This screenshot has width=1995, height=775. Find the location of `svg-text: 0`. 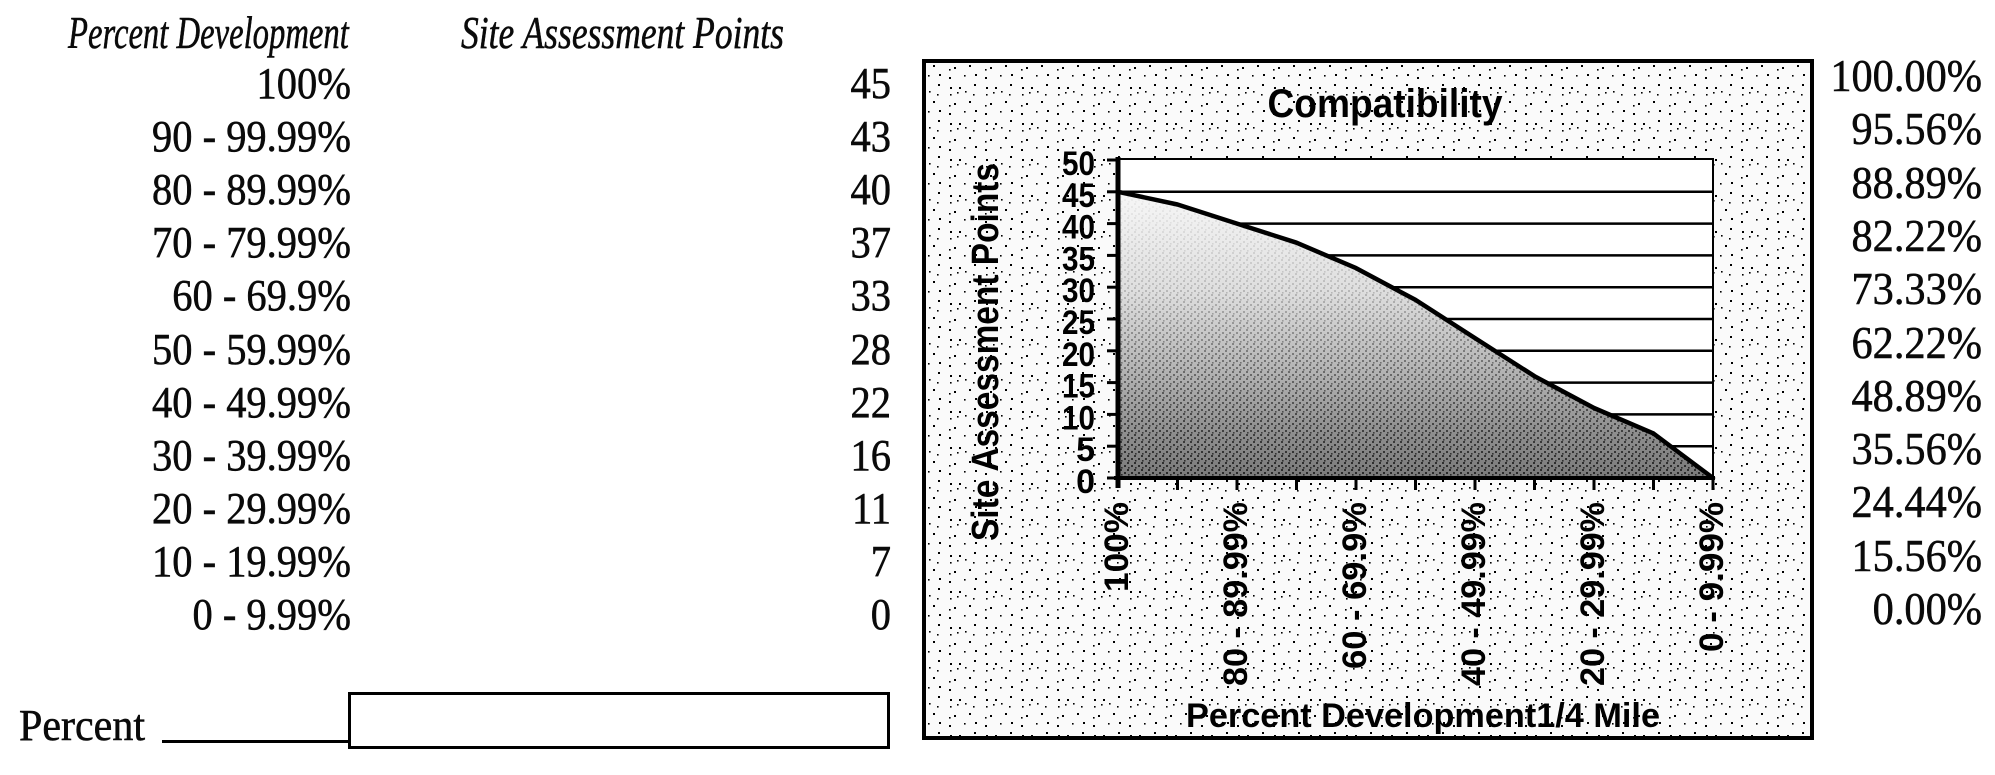

svg-text: 0 is located at coordinates (1085, 482).